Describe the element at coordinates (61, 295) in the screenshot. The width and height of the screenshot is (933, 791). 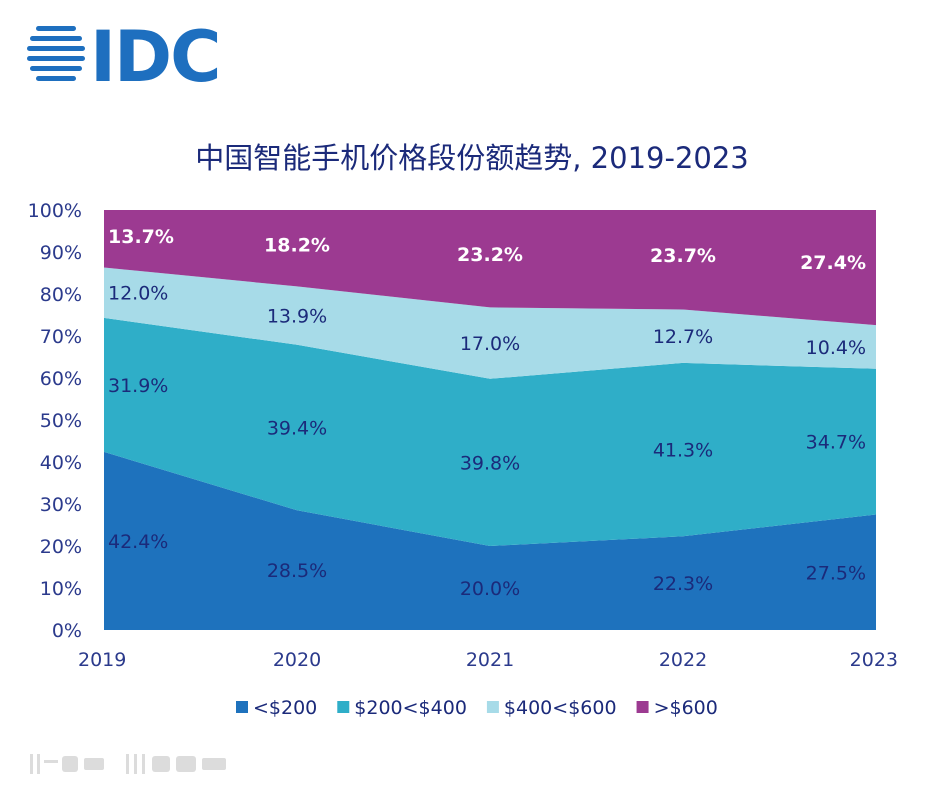
I see `y-tick-label: 80%` at that location.